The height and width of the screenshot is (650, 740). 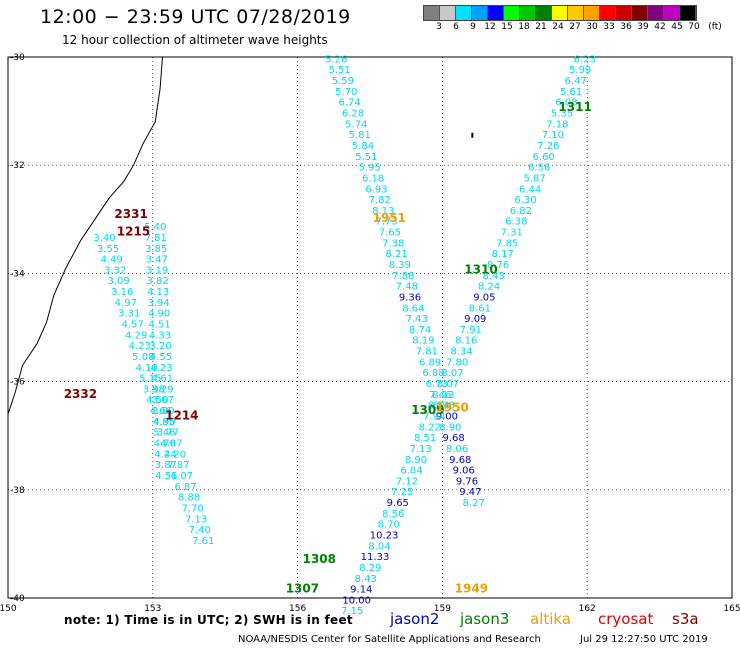 I want to click on wave-height-label: 9.09, so click(x=475, y=319).